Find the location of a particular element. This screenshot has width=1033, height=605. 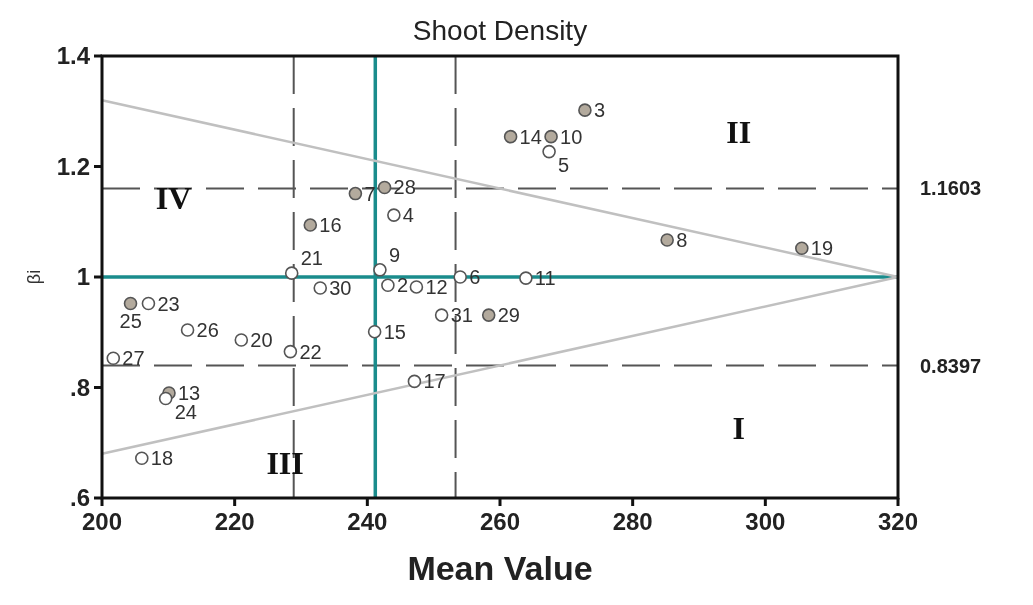

annotation: 26 is located at coordinates (207, 330).